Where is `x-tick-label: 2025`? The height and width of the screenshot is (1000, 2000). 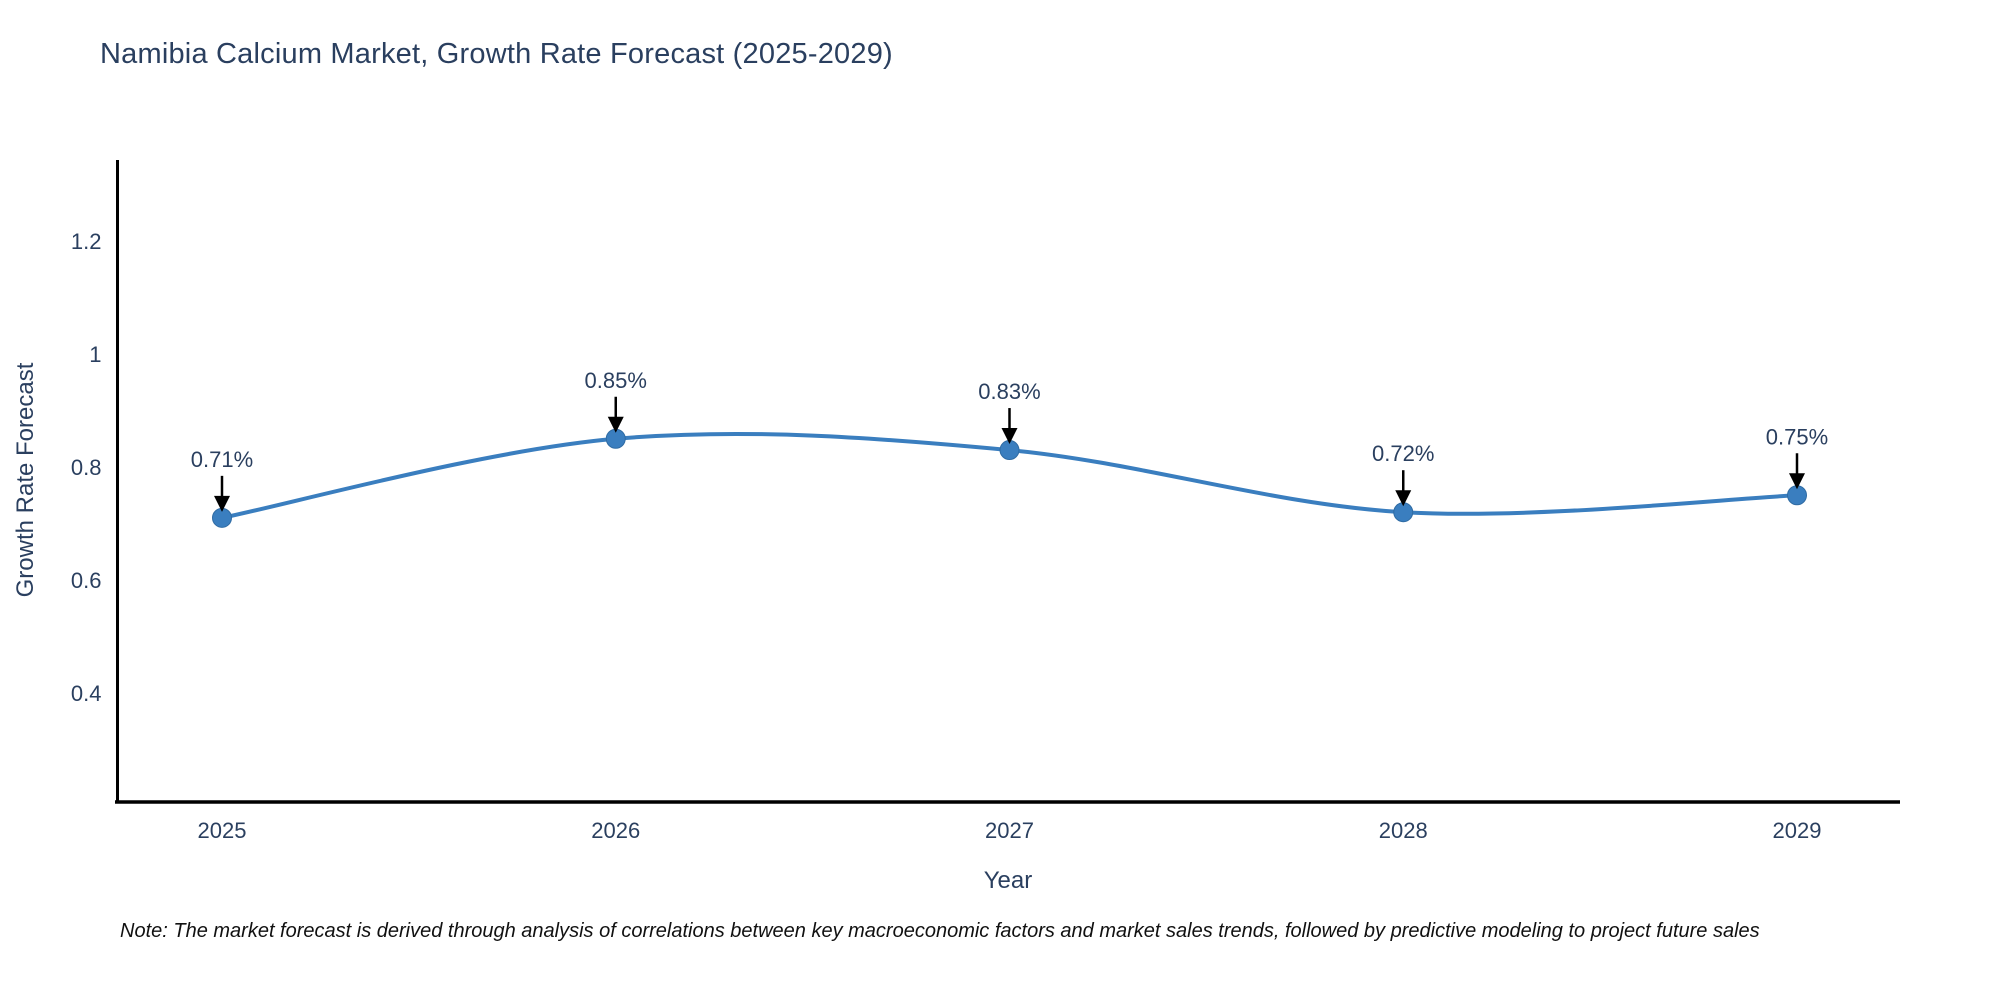 x-tick-label: 2025 is located at coordinates (222, 830).